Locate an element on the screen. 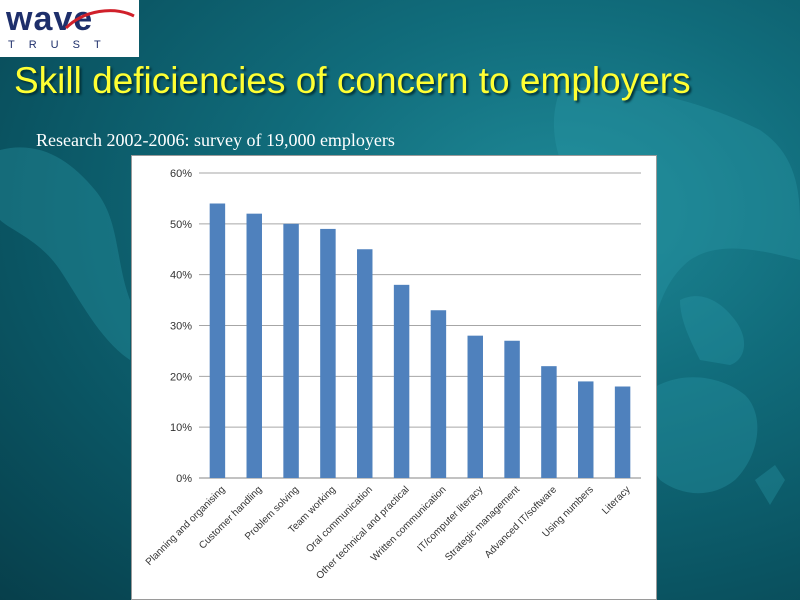  y-tick-label: 60% is located at coordinates (181, 174).